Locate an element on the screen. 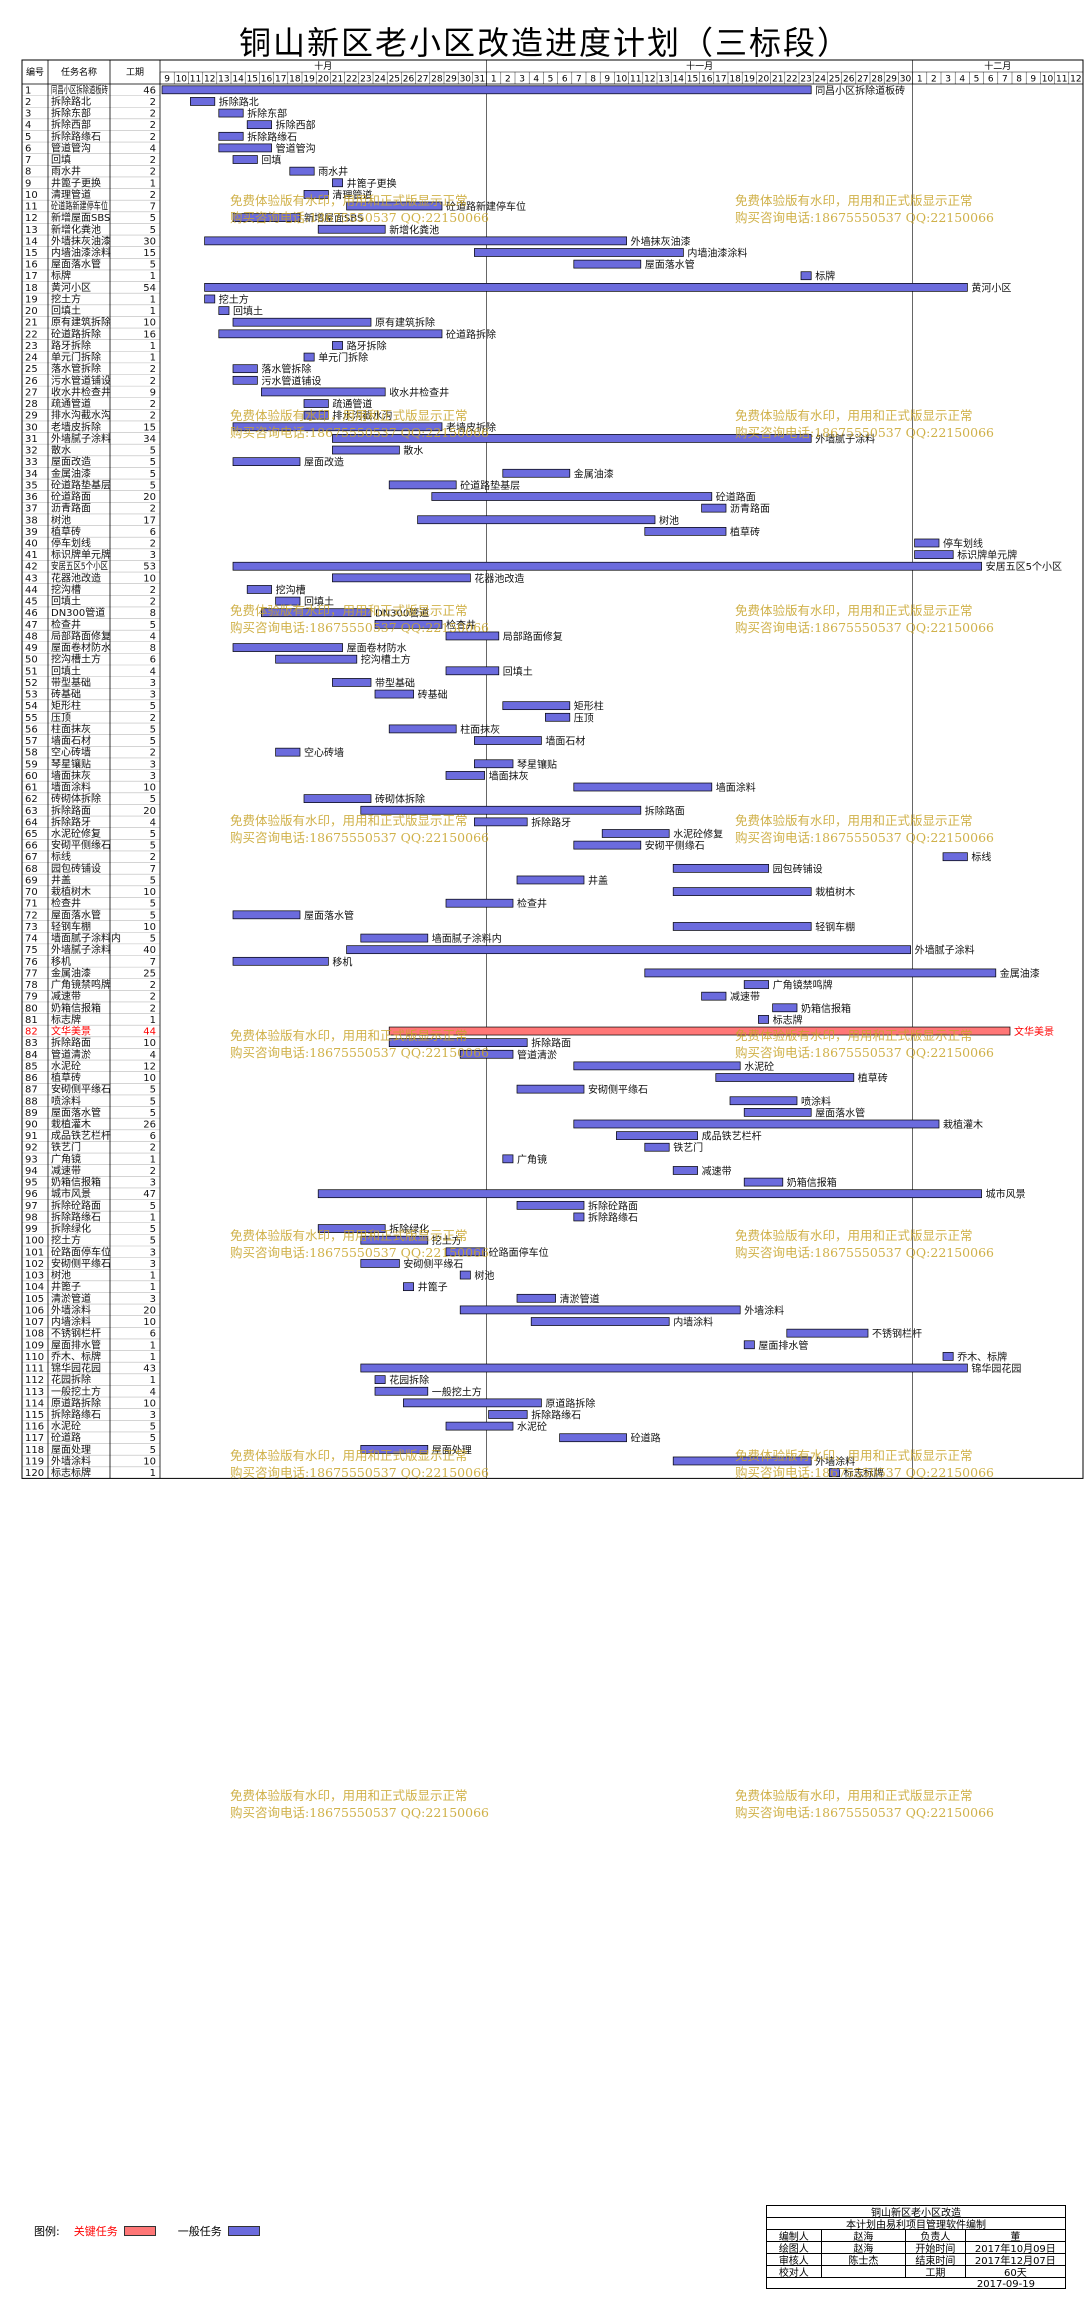 This screenshot has height=2299, width=1090. task-name: 拆除路牙 is located at coordinates (71, 821).